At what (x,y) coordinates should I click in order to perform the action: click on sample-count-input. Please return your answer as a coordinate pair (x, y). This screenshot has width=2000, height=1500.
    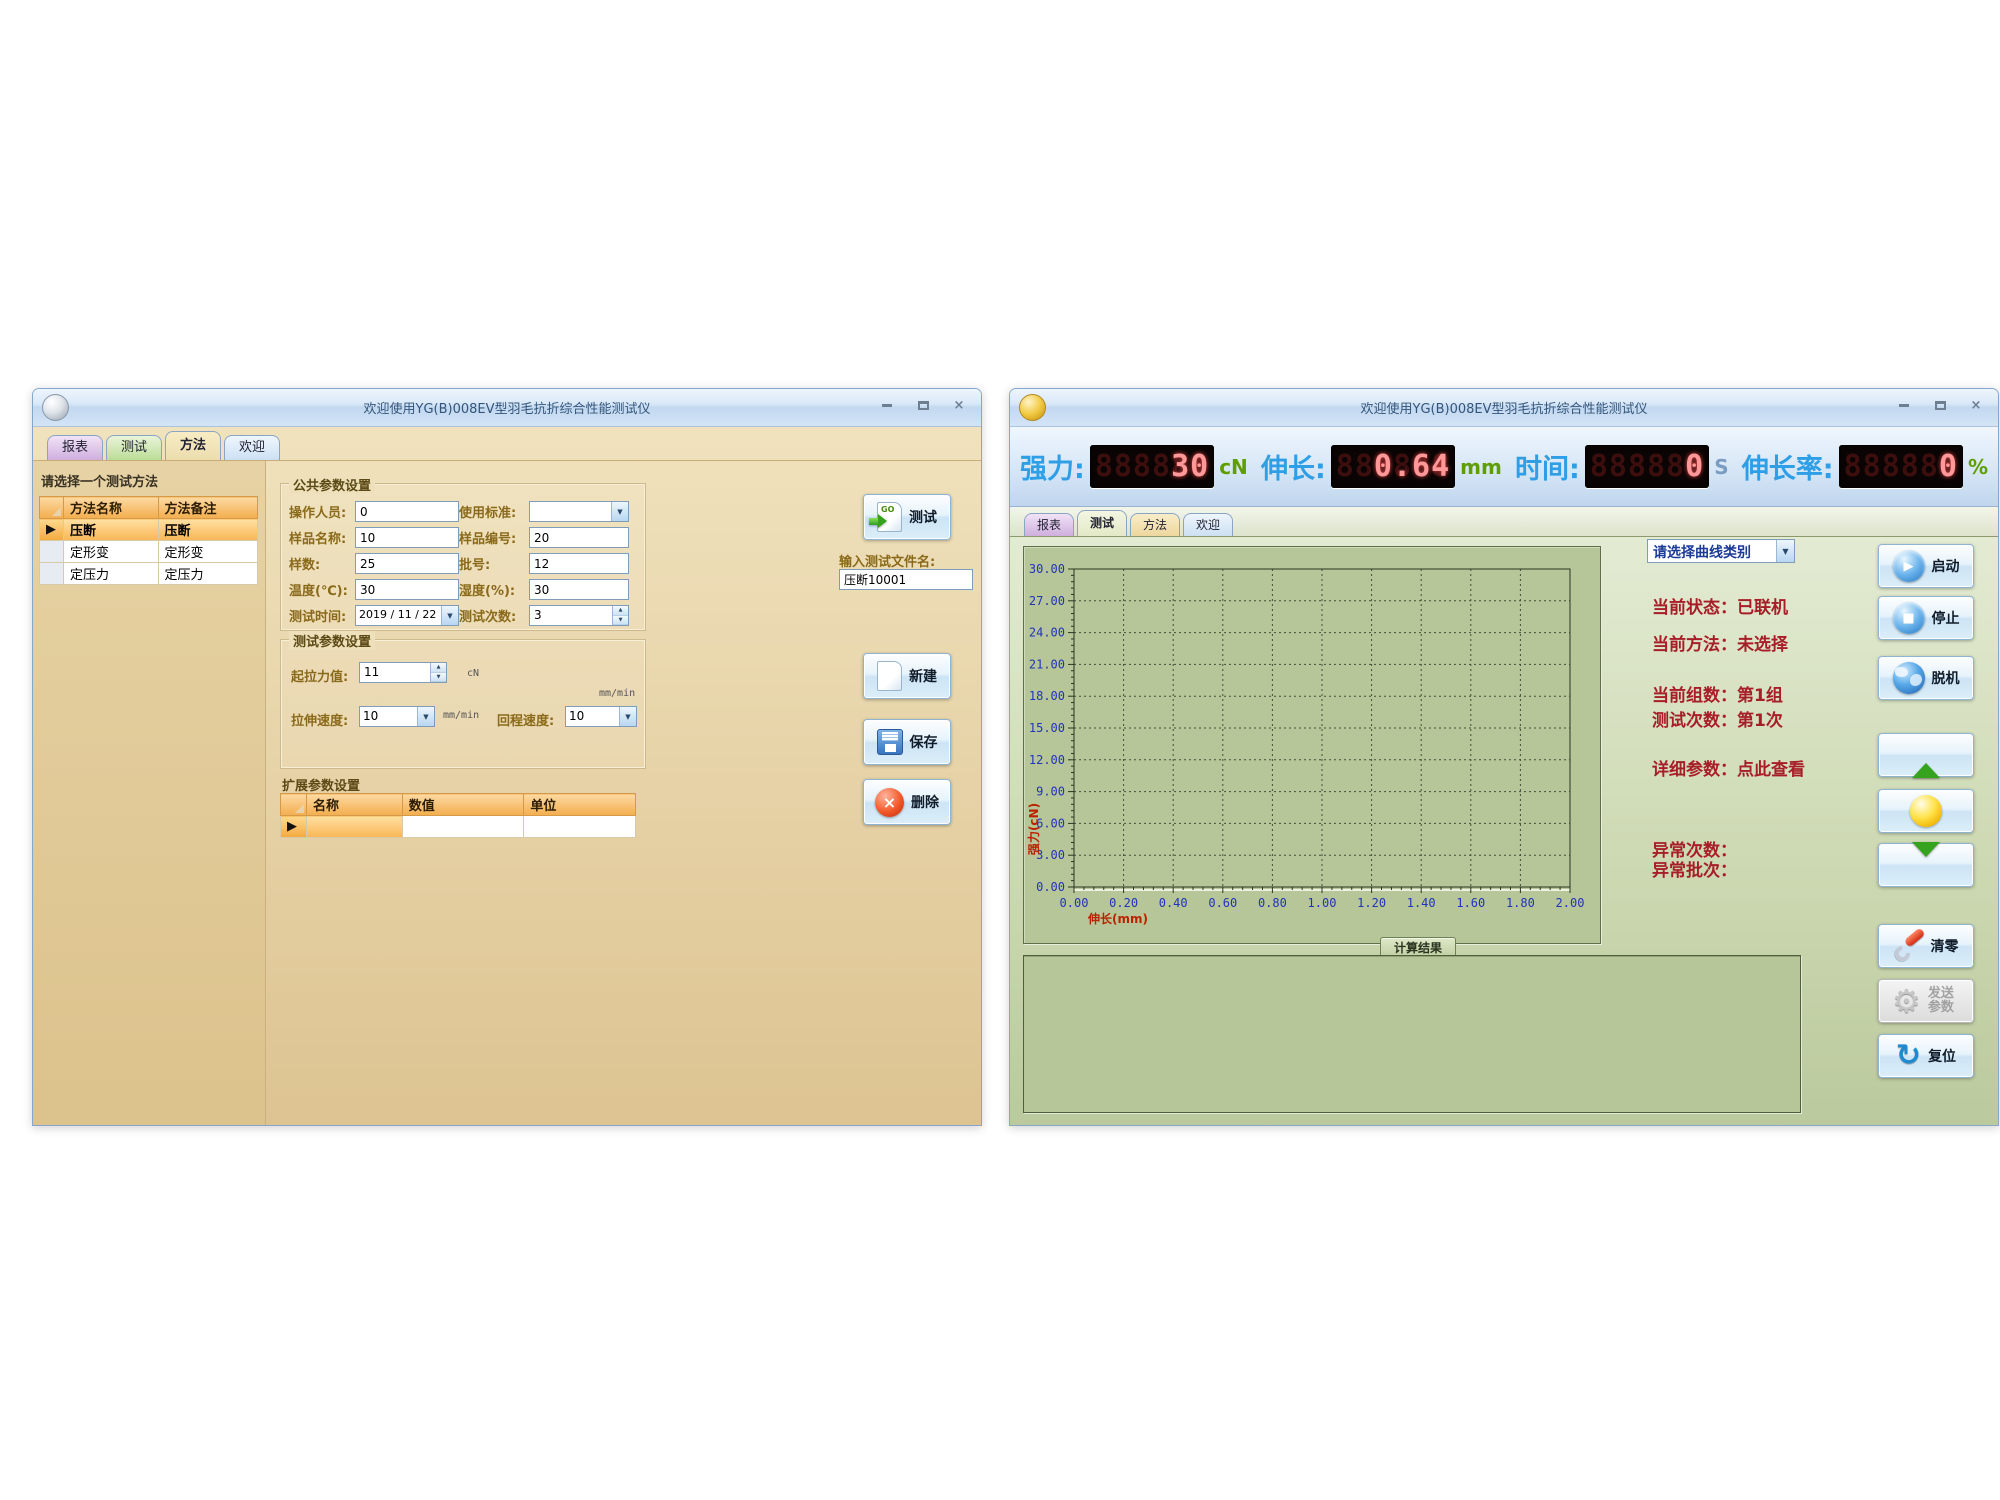
    Looking at the image, I should click on (407, 563).